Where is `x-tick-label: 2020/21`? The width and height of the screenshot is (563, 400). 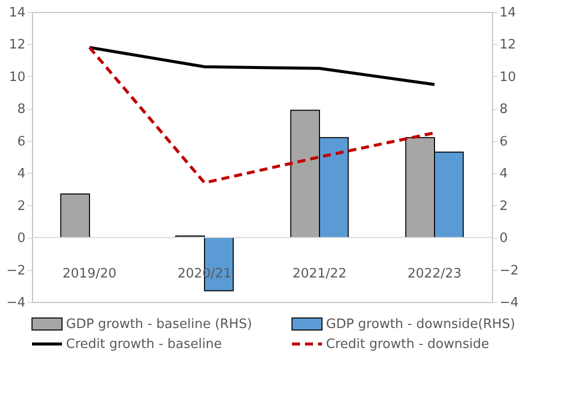 x-tick-label: 2020/21 is located at coordinates (204, 274).